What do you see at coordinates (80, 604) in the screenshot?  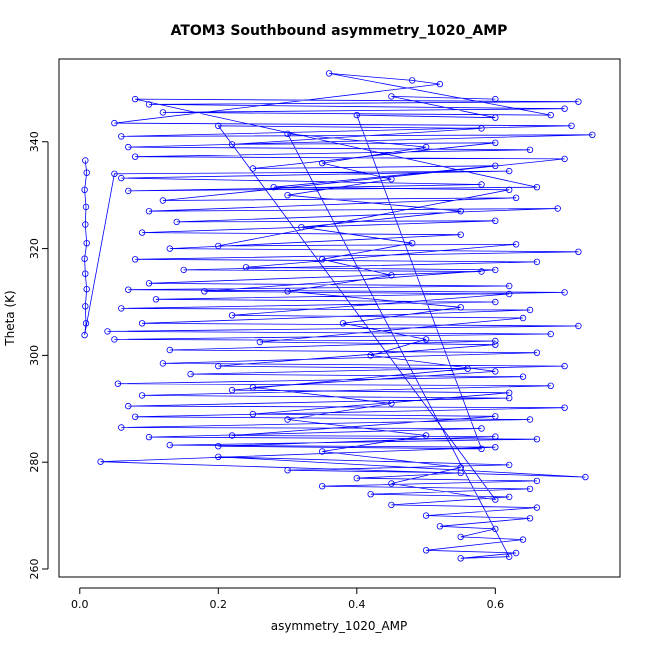 I see `x-tick-label: 0.0` at bounding box center [80, 604].